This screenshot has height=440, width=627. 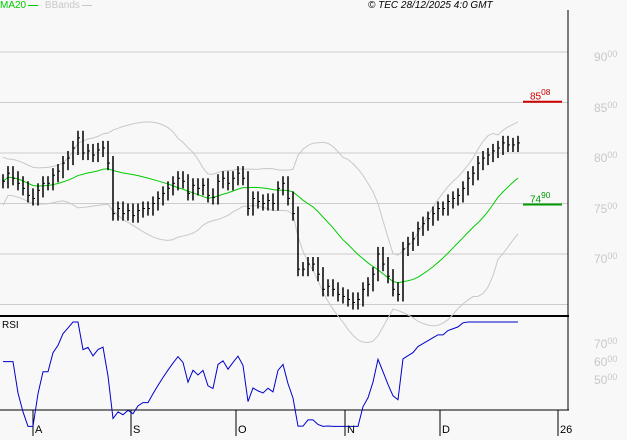 I want to click on month-label: D, so click(x=446, y=430).